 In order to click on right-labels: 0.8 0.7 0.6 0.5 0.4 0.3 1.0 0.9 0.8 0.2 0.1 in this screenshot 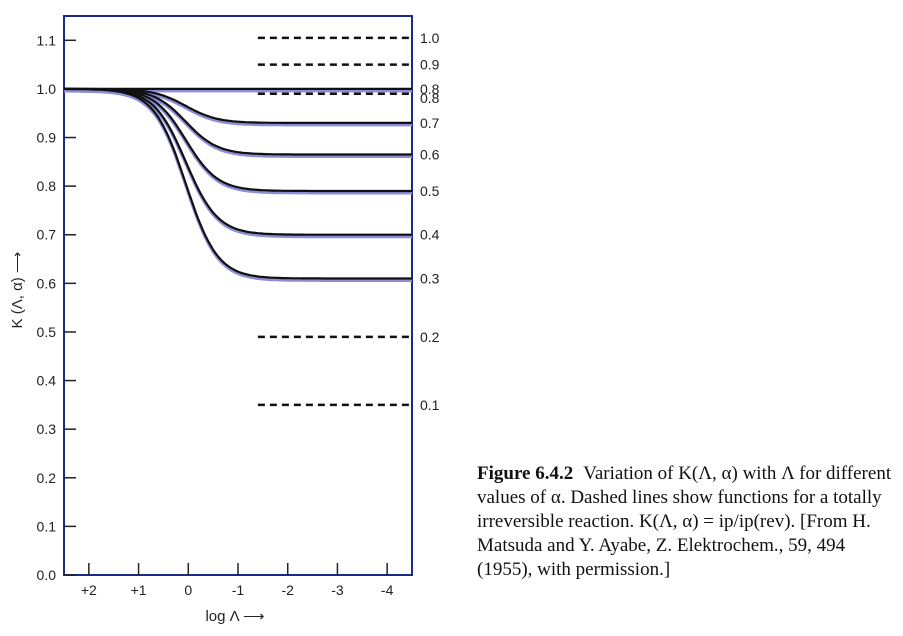, I will do `click(430, 221)`.